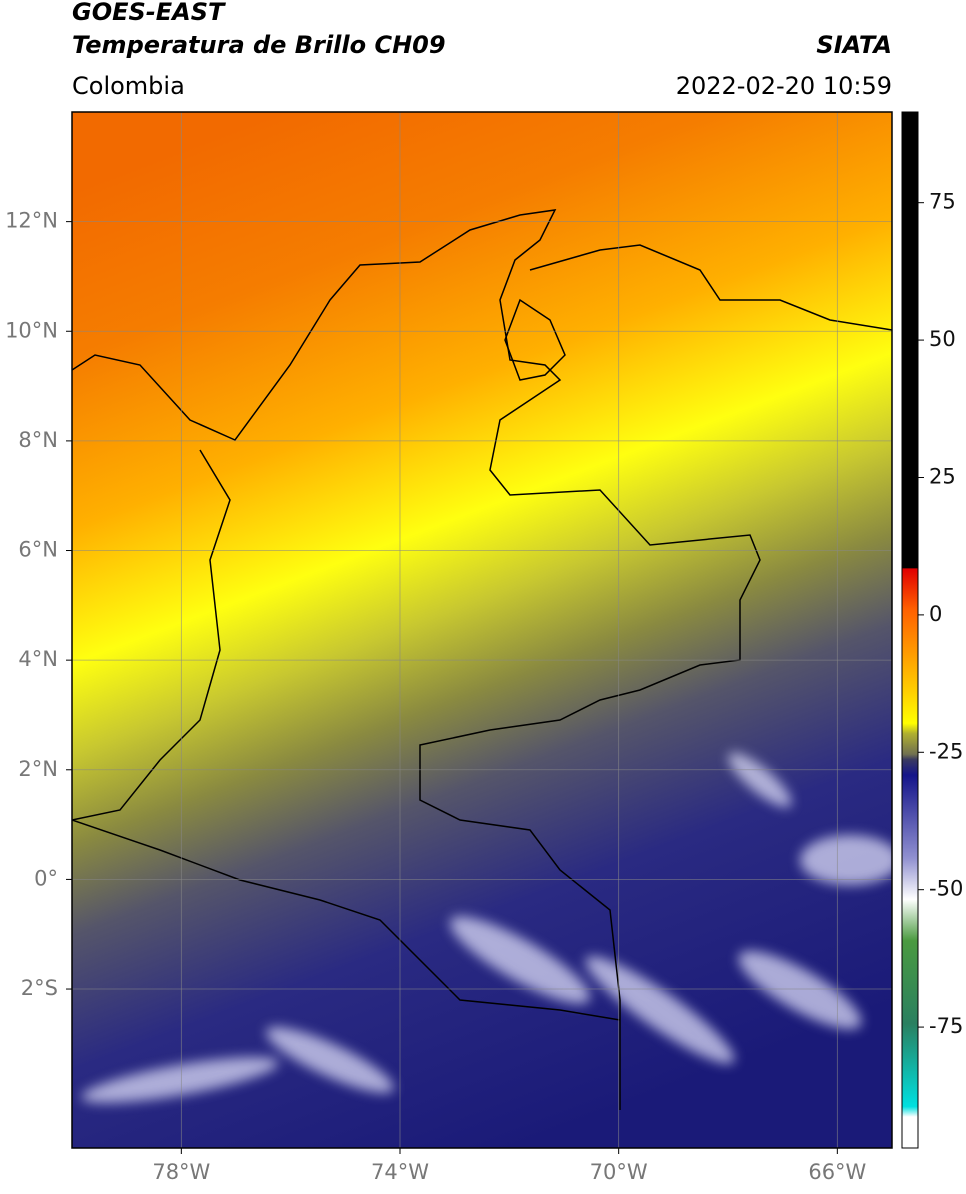 Image resolution: width=966 pixels, height=1194 pixels. Describe the element at coordinates (935, 614) in the screenshot. I see `colorbar-tick-label: 0` at that location.